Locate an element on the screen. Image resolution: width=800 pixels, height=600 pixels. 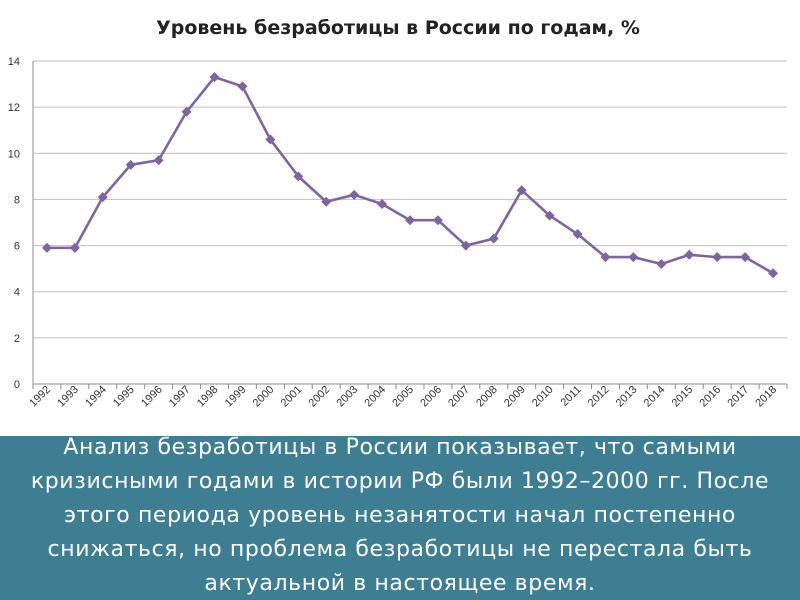
x-tick-label: 1993 is located at coordinates (68, 397).